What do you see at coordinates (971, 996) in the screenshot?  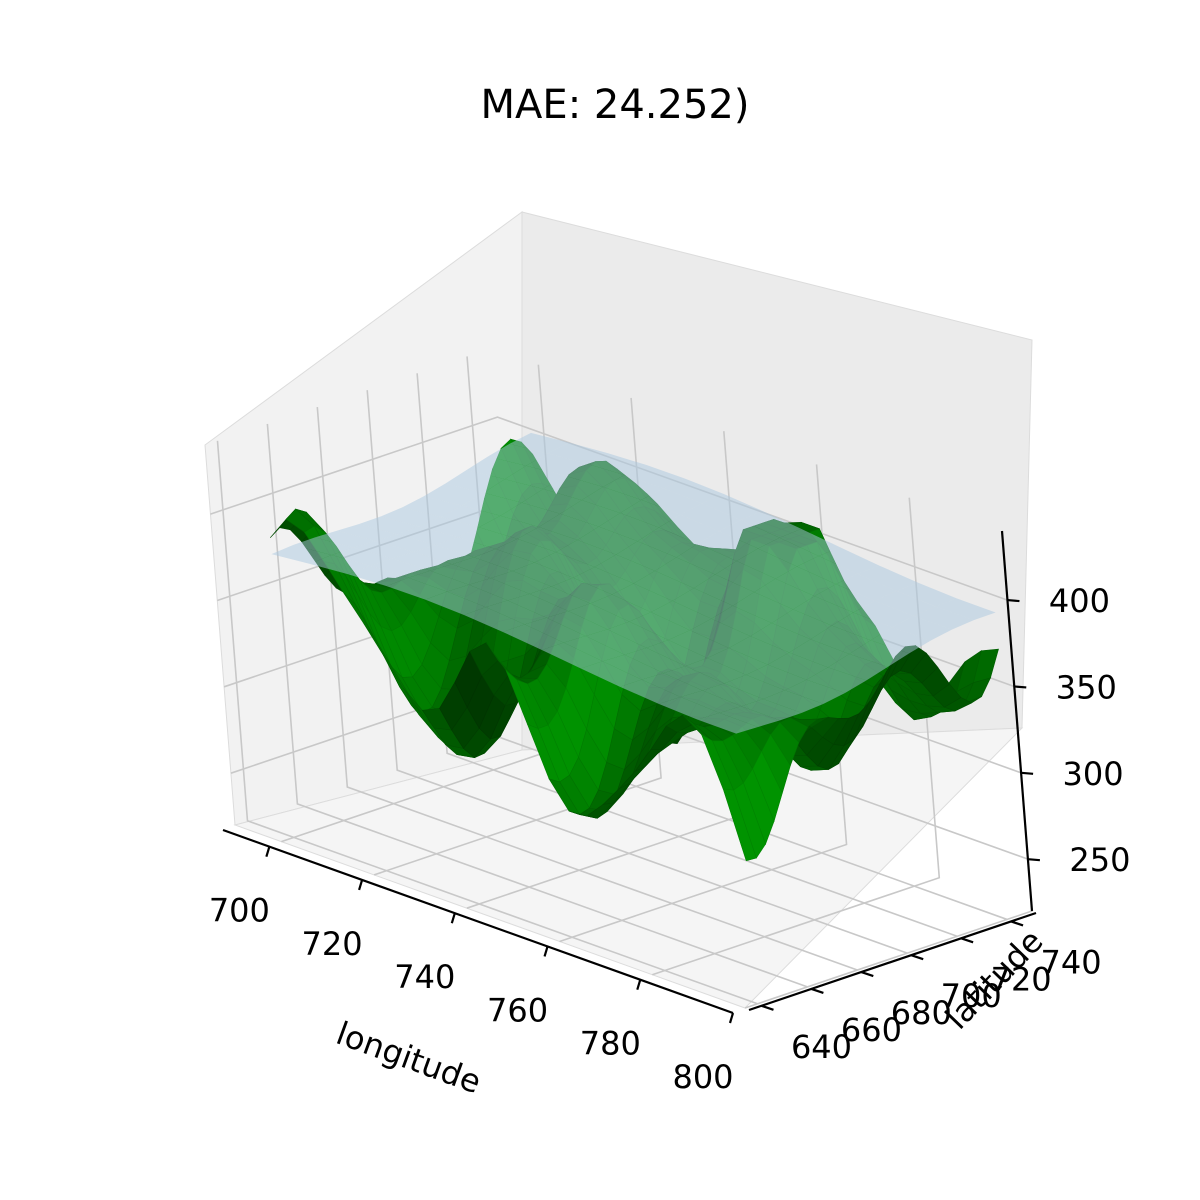 I see `y-tick-label-3: 700` at bounding box center [971, 996].